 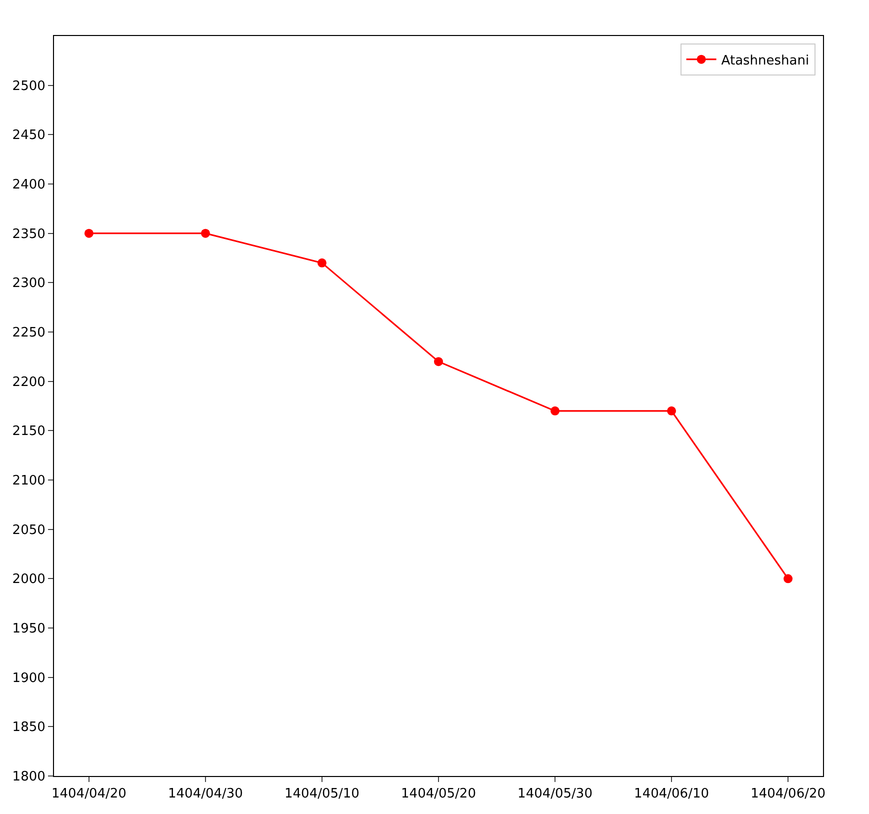 What do you see at coordinates (88, 794) in the screenshot?
I see `x-tick-label: 1404/04/20` at bounding box center [88, 794].